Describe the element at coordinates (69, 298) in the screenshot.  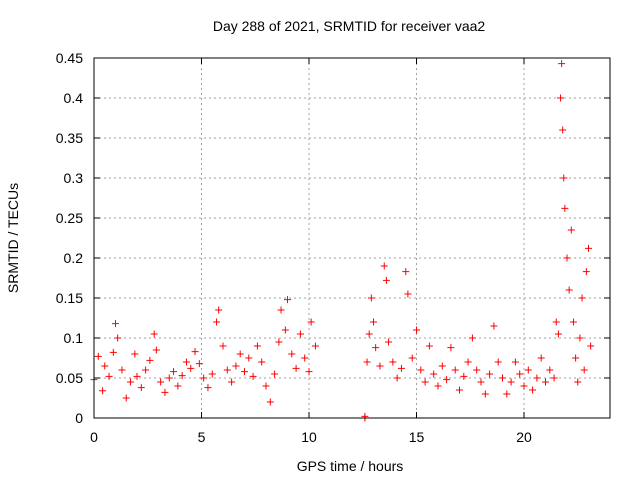
I see `y-tick-label: 0.15` at that location.